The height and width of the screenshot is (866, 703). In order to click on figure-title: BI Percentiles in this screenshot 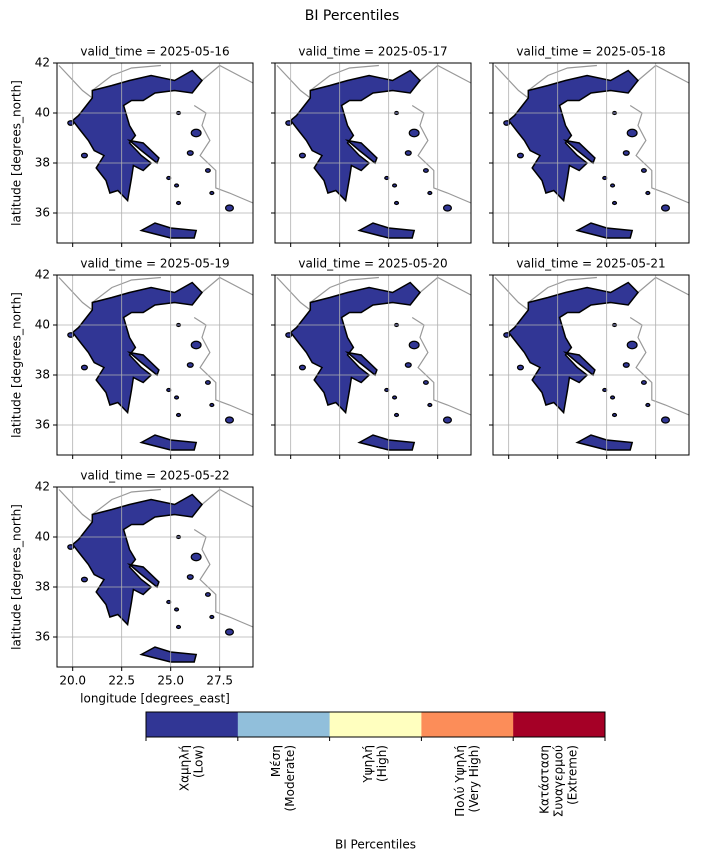, I will do `click(352, 16)`.